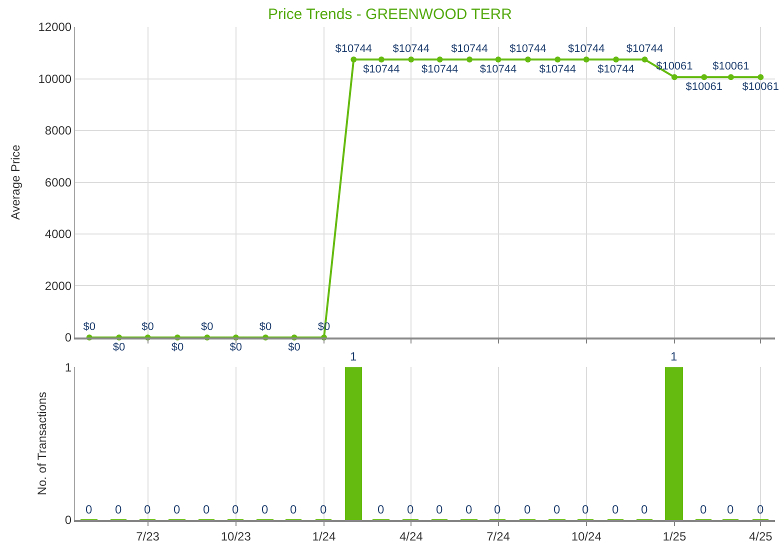 Image resolution: width=780 pixels, height=550 pixels. What do you see at coordinates (58, 182) in the screenshot?
I see `y-tick-label: 6000` at bounding box center [58, 182].